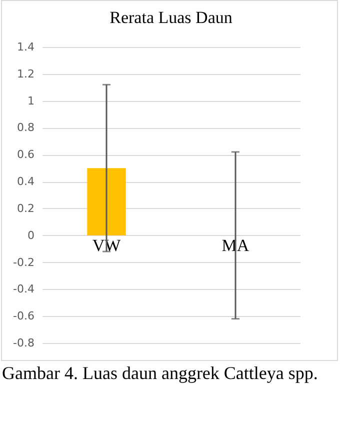  What do you see at coordinates (25, 155) in the screenshot?
I see `y-tick-label: 0.6` at bounding box center [25, 155].